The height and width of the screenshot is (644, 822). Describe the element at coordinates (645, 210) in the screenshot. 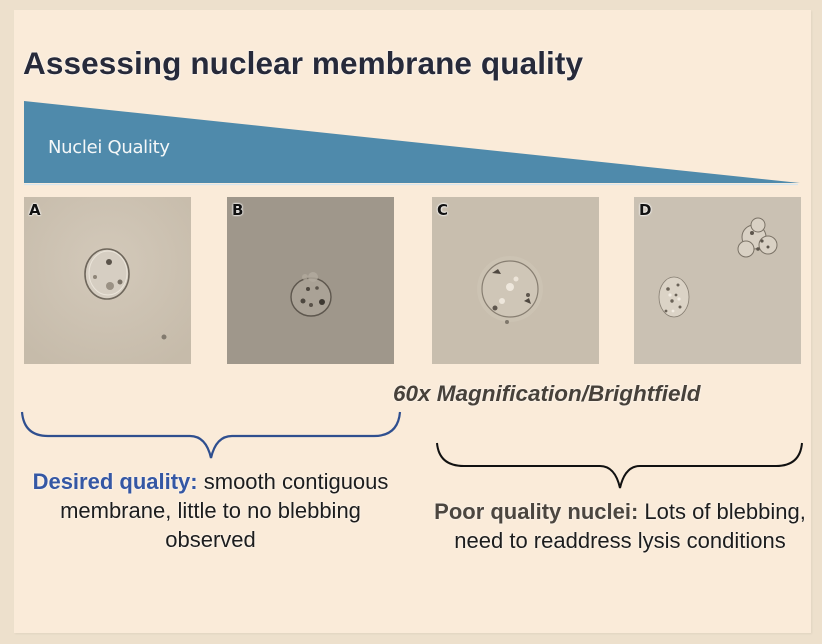

I see `panel-letter-d: D` at that location.